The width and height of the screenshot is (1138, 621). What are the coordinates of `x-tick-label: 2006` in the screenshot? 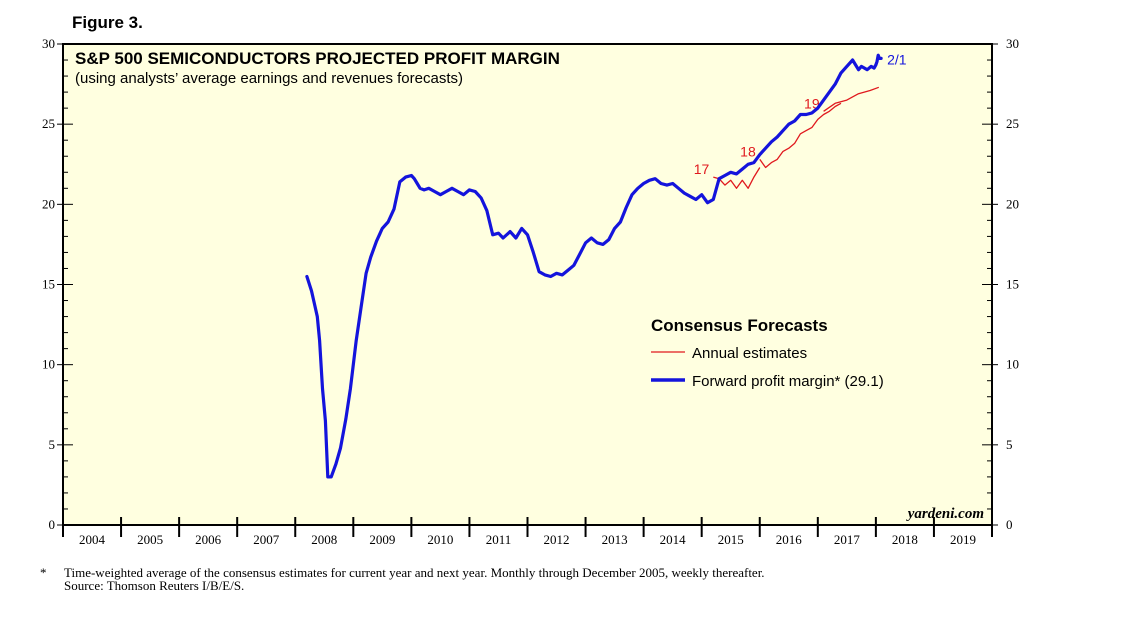 It's located at (208, 539).